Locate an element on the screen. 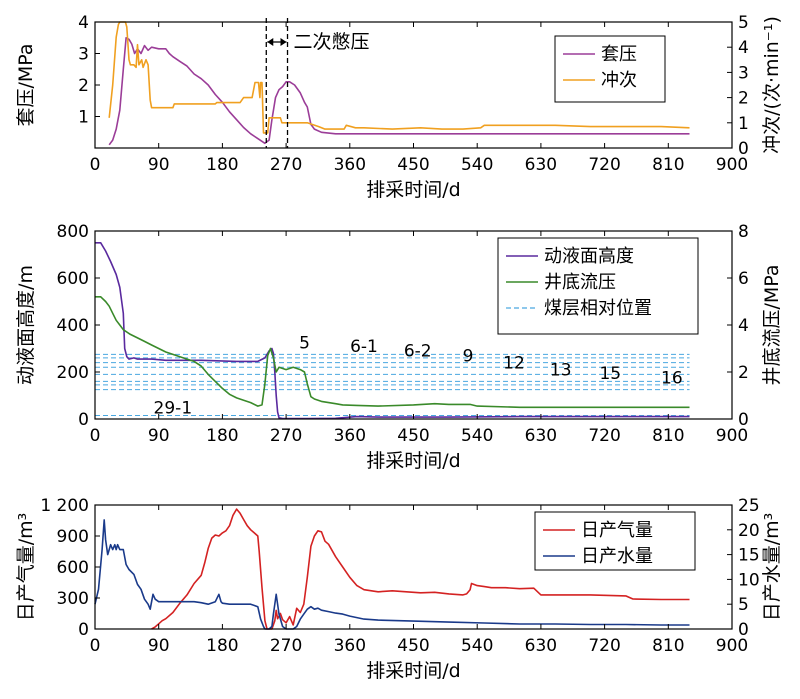  legend-label: 冲次 is located at coordinates (619, 80).